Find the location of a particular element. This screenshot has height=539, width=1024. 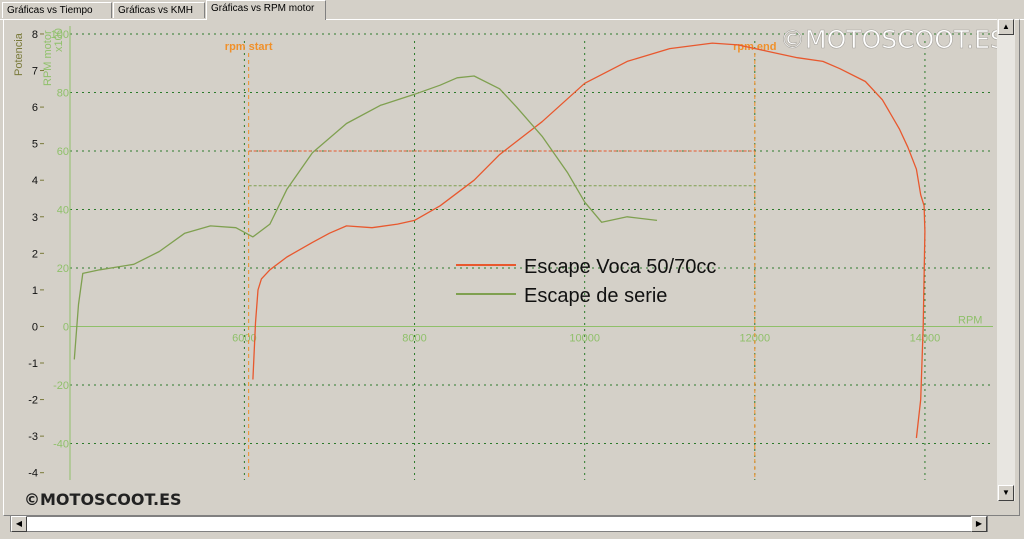

y2-axis-title: RPM motor is located at coordinates (48, 58).